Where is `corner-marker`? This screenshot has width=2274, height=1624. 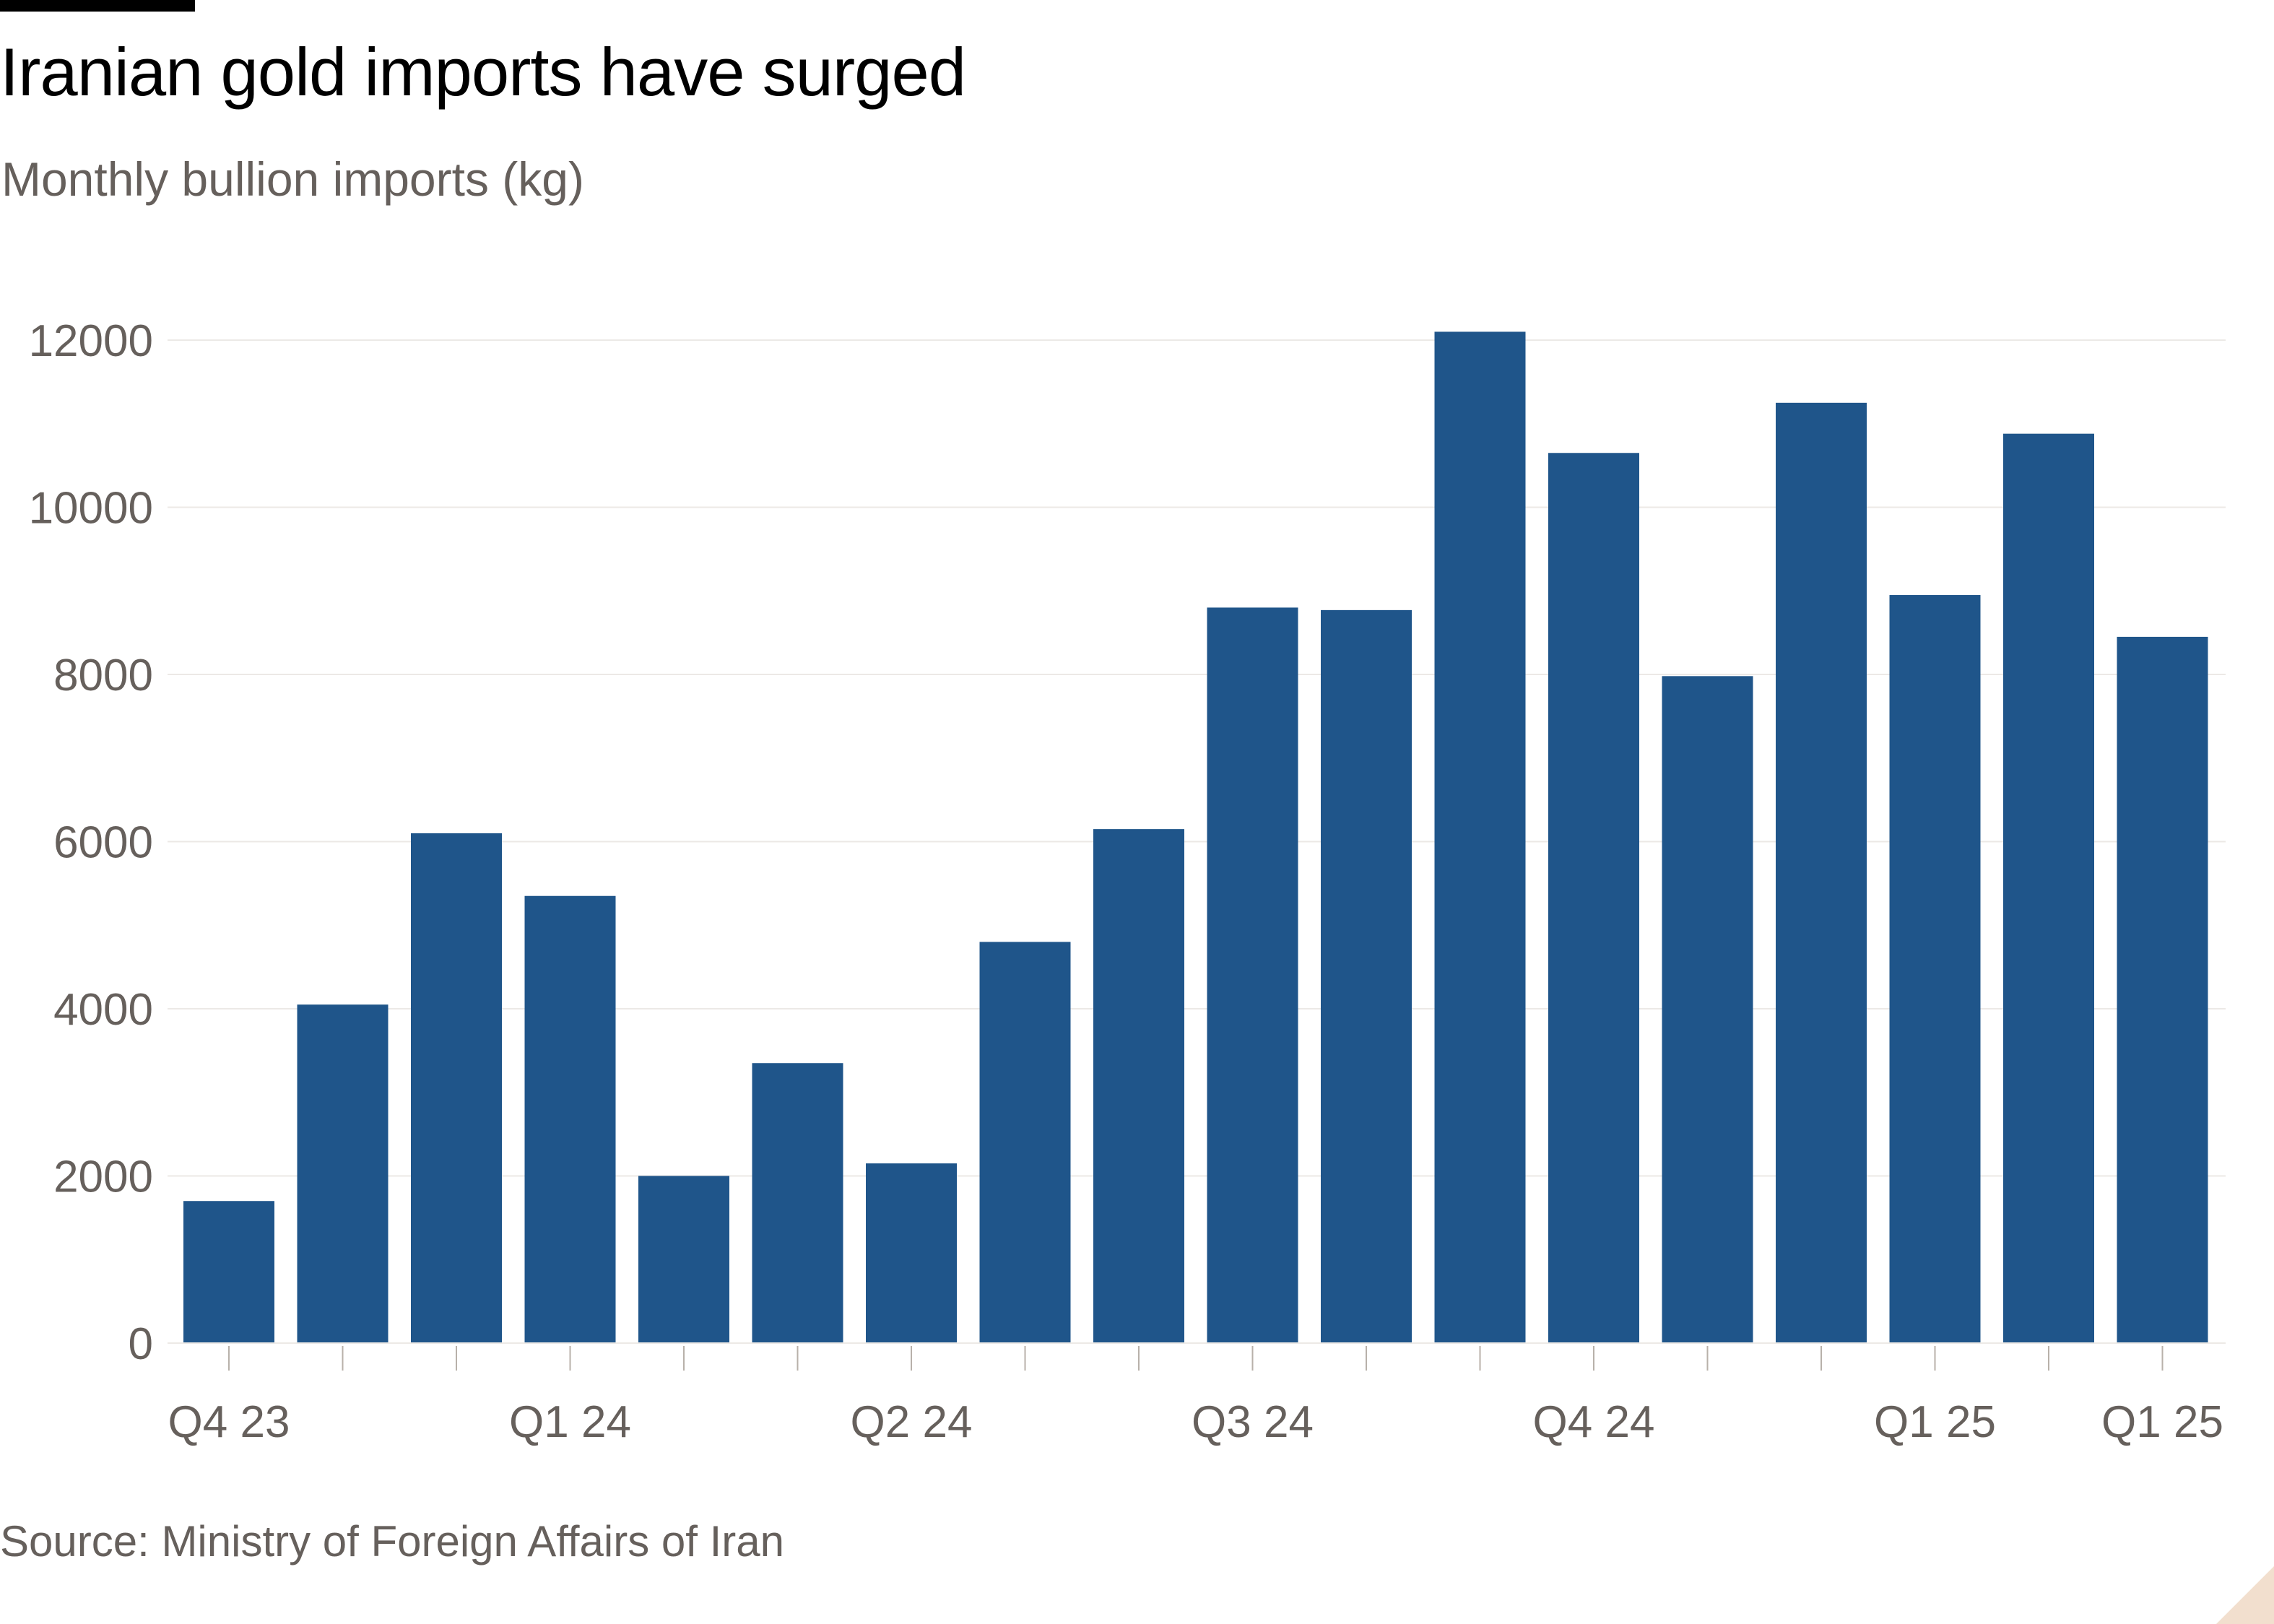
corner-marker is located at coordinates (2245, 1595).